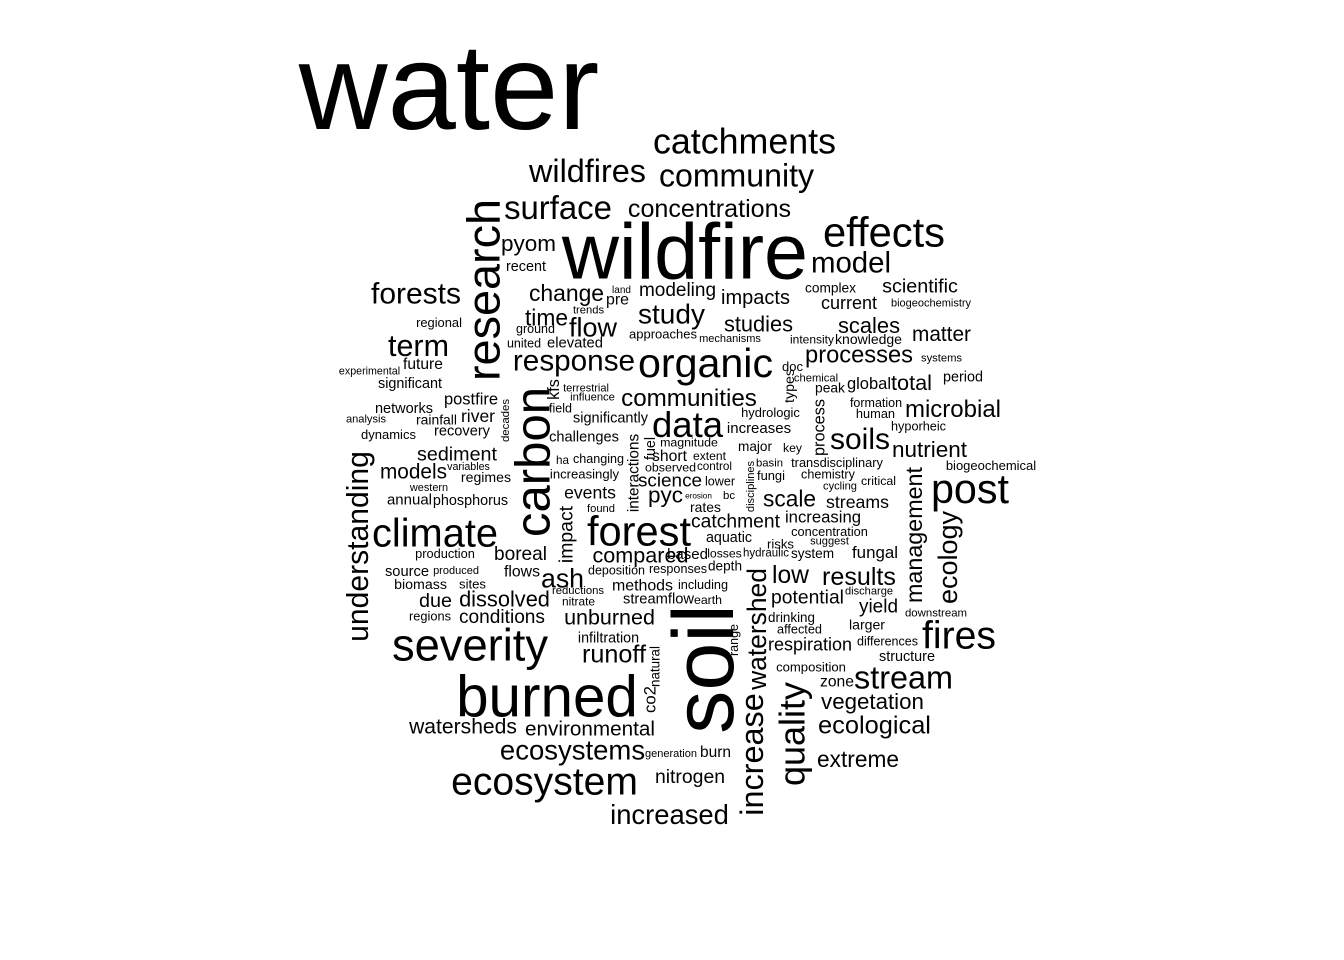 Image resolution: width=1344 pixels, height=960 pixels. What do you see at coordinates (572, 750) in the screenshot?
I see `word-ecosystems: ecosystems` at bounding box center [572, 750].